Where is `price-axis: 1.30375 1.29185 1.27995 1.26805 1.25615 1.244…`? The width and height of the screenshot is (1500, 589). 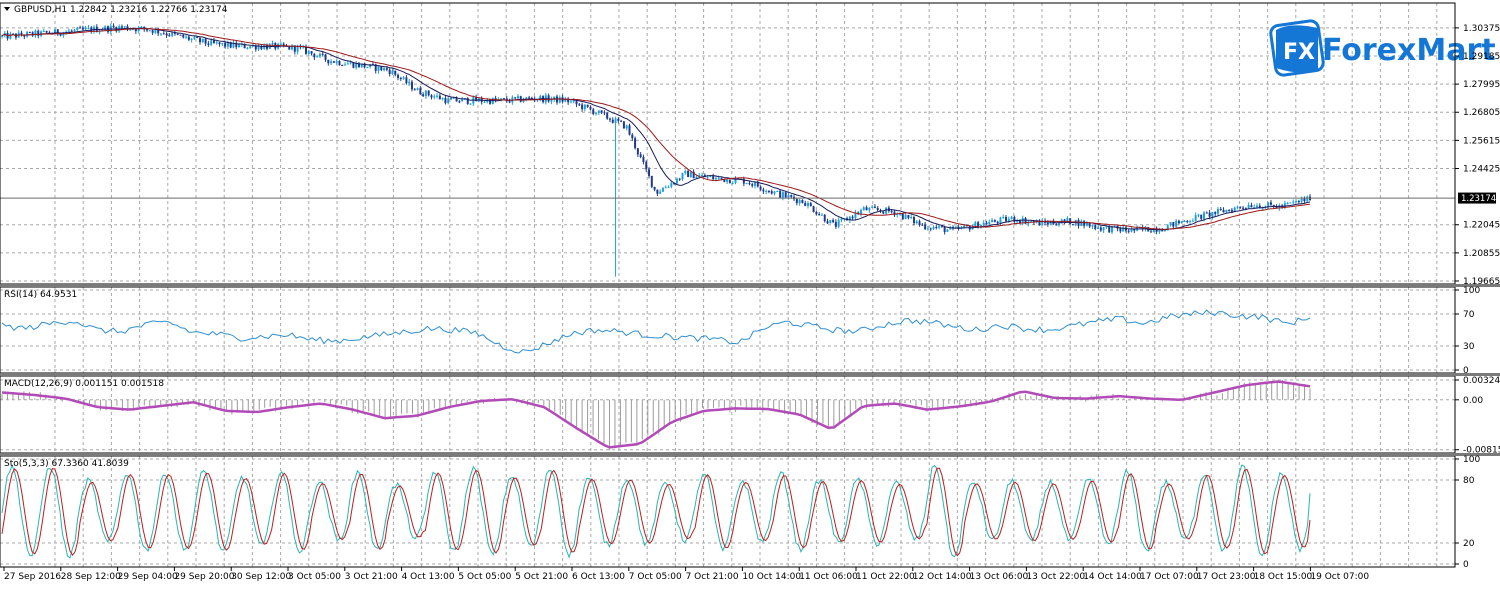 price-axis: 1.30375 1.29185 1.27995 1.26805 1.25615 1.244… is located at coordinates (1477, 155).